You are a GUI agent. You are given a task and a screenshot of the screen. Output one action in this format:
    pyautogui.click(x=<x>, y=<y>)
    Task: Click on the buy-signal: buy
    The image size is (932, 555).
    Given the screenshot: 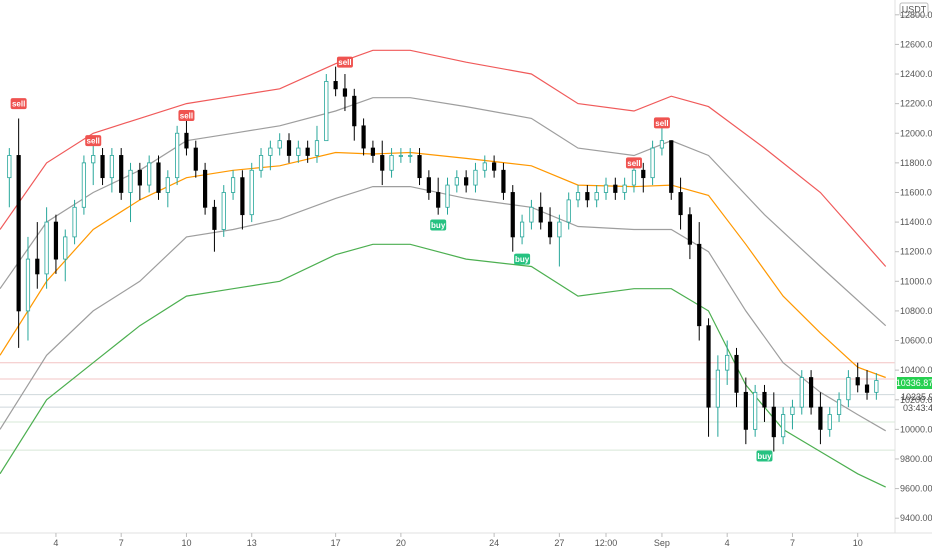 What is the action you would take?
    pyautogui.click(x=764, y=456)
    